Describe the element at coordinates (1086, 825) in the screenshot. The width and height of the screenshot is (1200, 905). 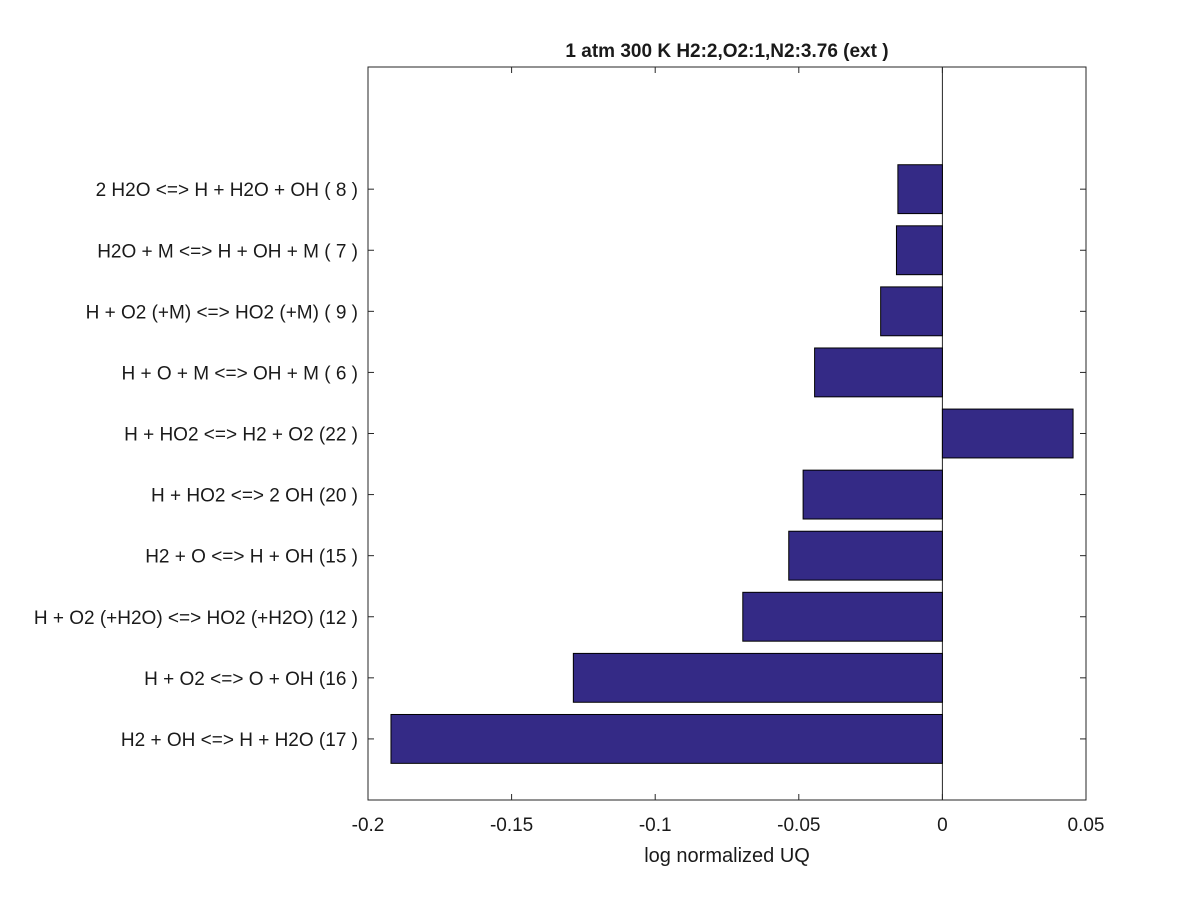
I see `x-tick-label: 0.05` at that location.